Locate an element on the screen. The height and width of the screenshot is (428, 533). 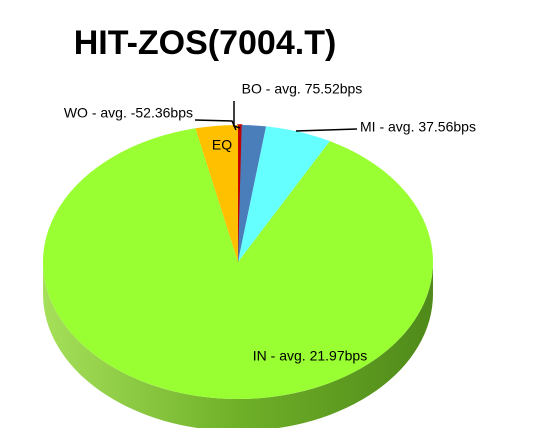
chart-title: HIT-ZOS(7004.T) is located at coordinates (205, 43).